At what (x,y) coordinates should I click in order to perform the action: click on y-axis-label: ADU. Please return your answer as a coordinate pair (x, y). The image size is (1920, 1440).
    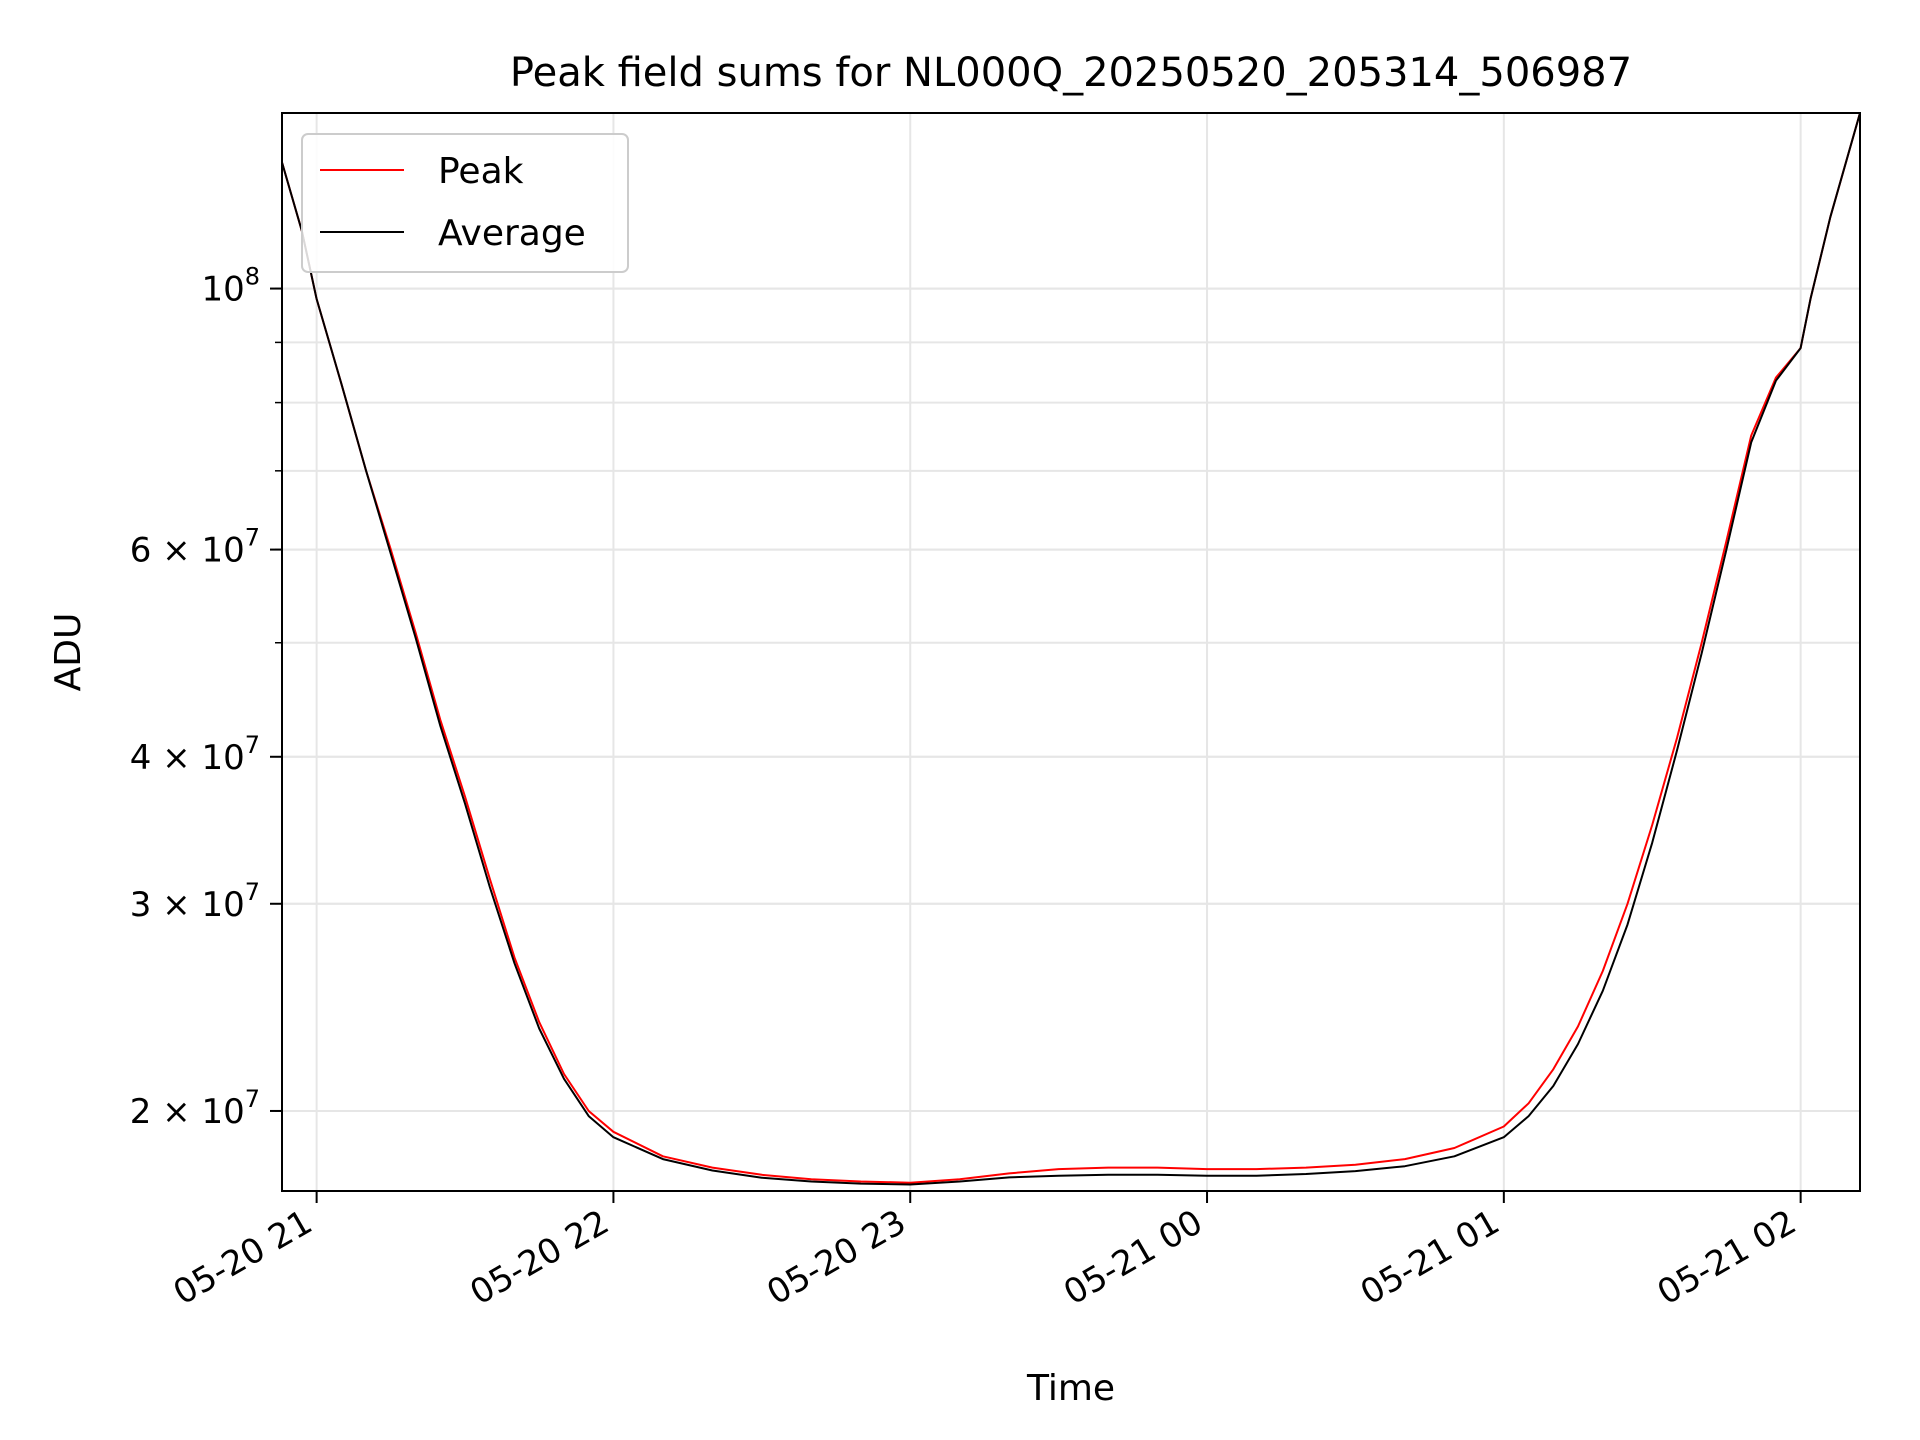
    Looking at the image, I should click on (68, 652).